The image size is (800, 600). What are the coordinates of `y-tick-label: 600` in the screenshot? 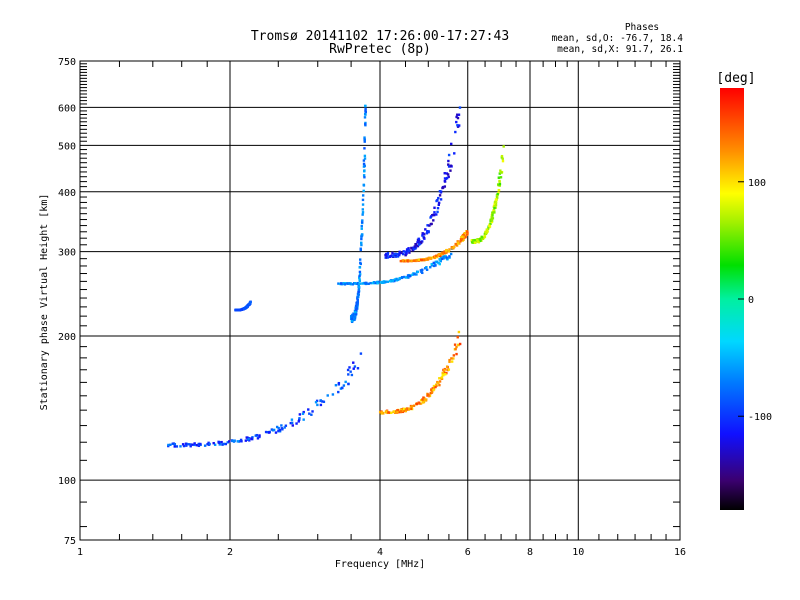 It's located at (67, 108).